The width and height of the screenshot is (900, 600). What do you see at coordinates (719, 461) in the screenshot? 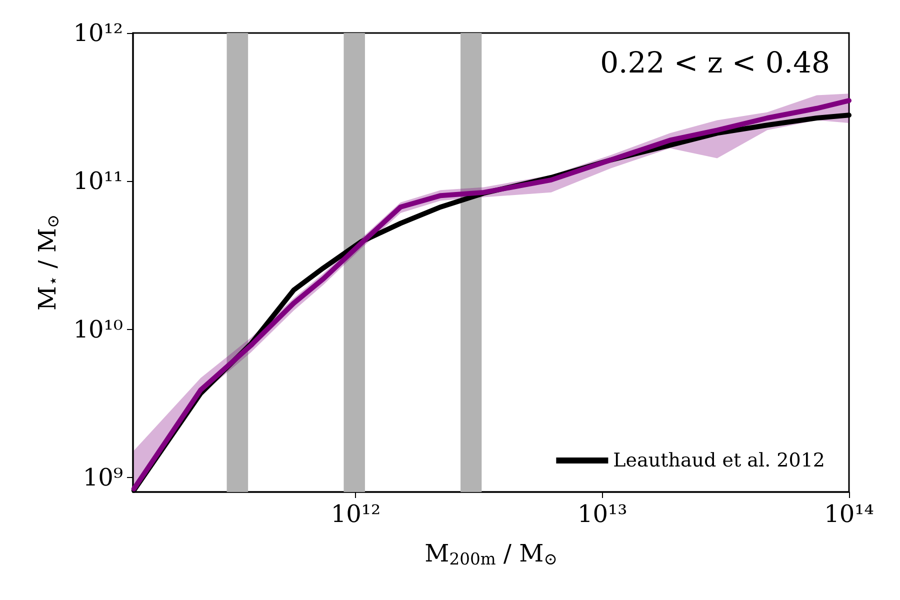
I see `legend-label: Leauthaud et al. 2012` at bounding box center [719, 461].